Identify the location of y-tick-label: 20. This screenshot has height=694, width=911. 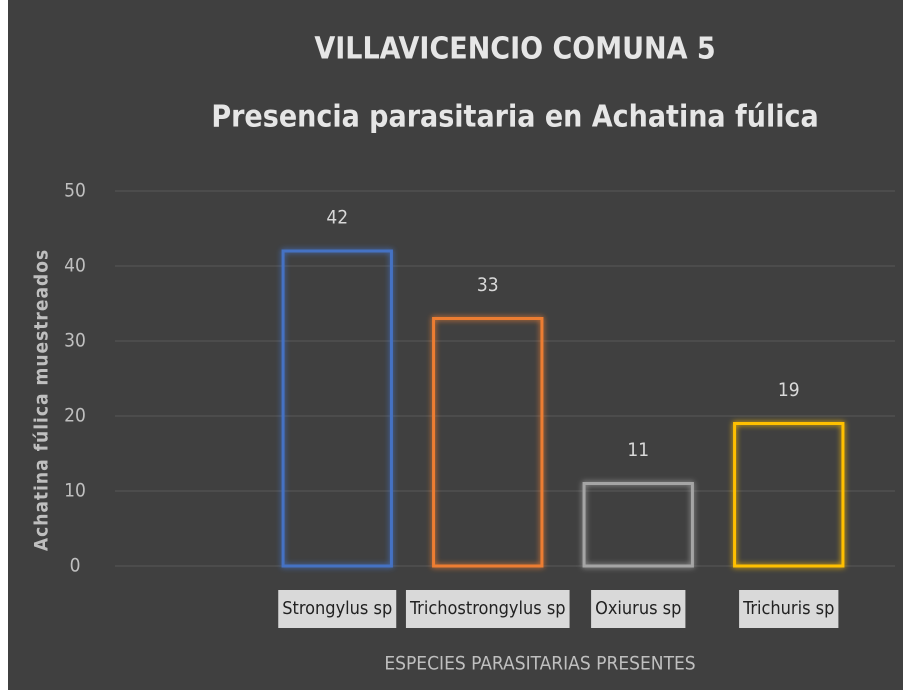
(75, 416).